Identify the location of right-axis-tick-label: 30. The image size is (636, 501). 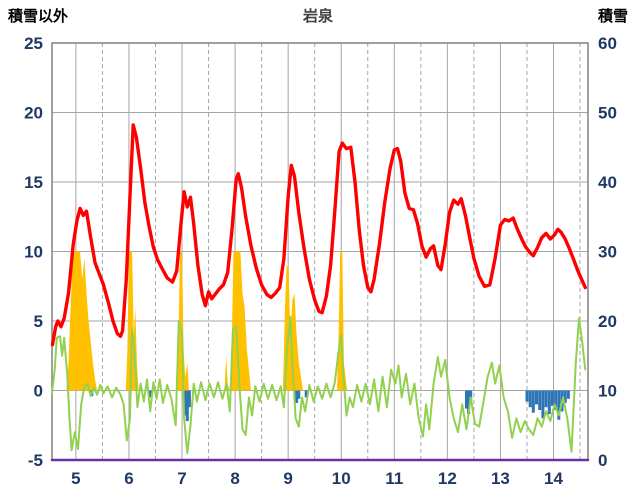
(607, 252).